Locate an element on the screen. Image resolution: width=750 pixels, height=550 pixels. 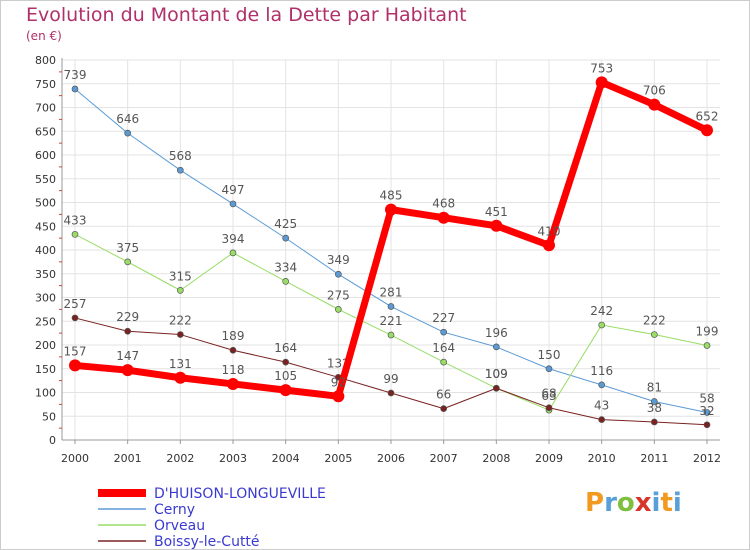
data-label-boissy-le-cutt-: 38 is located at coordinates (654, 408).